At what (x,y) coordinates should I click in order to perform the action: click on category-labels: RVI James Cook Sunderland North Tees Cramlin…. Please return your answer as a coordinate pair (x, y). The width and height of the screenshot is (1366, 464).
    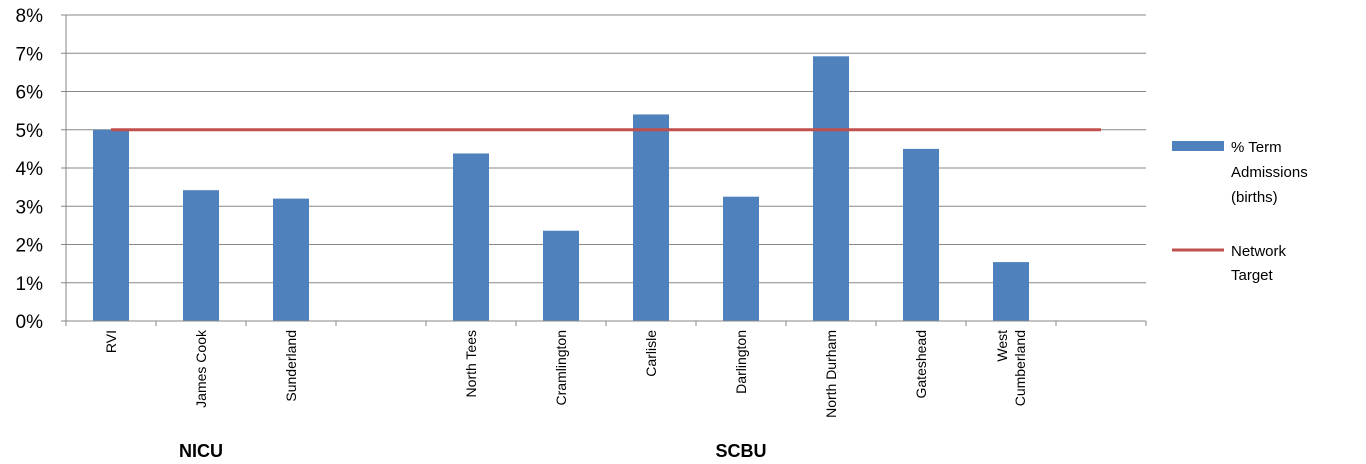
    Looking at the image, I should click on (565, 373).